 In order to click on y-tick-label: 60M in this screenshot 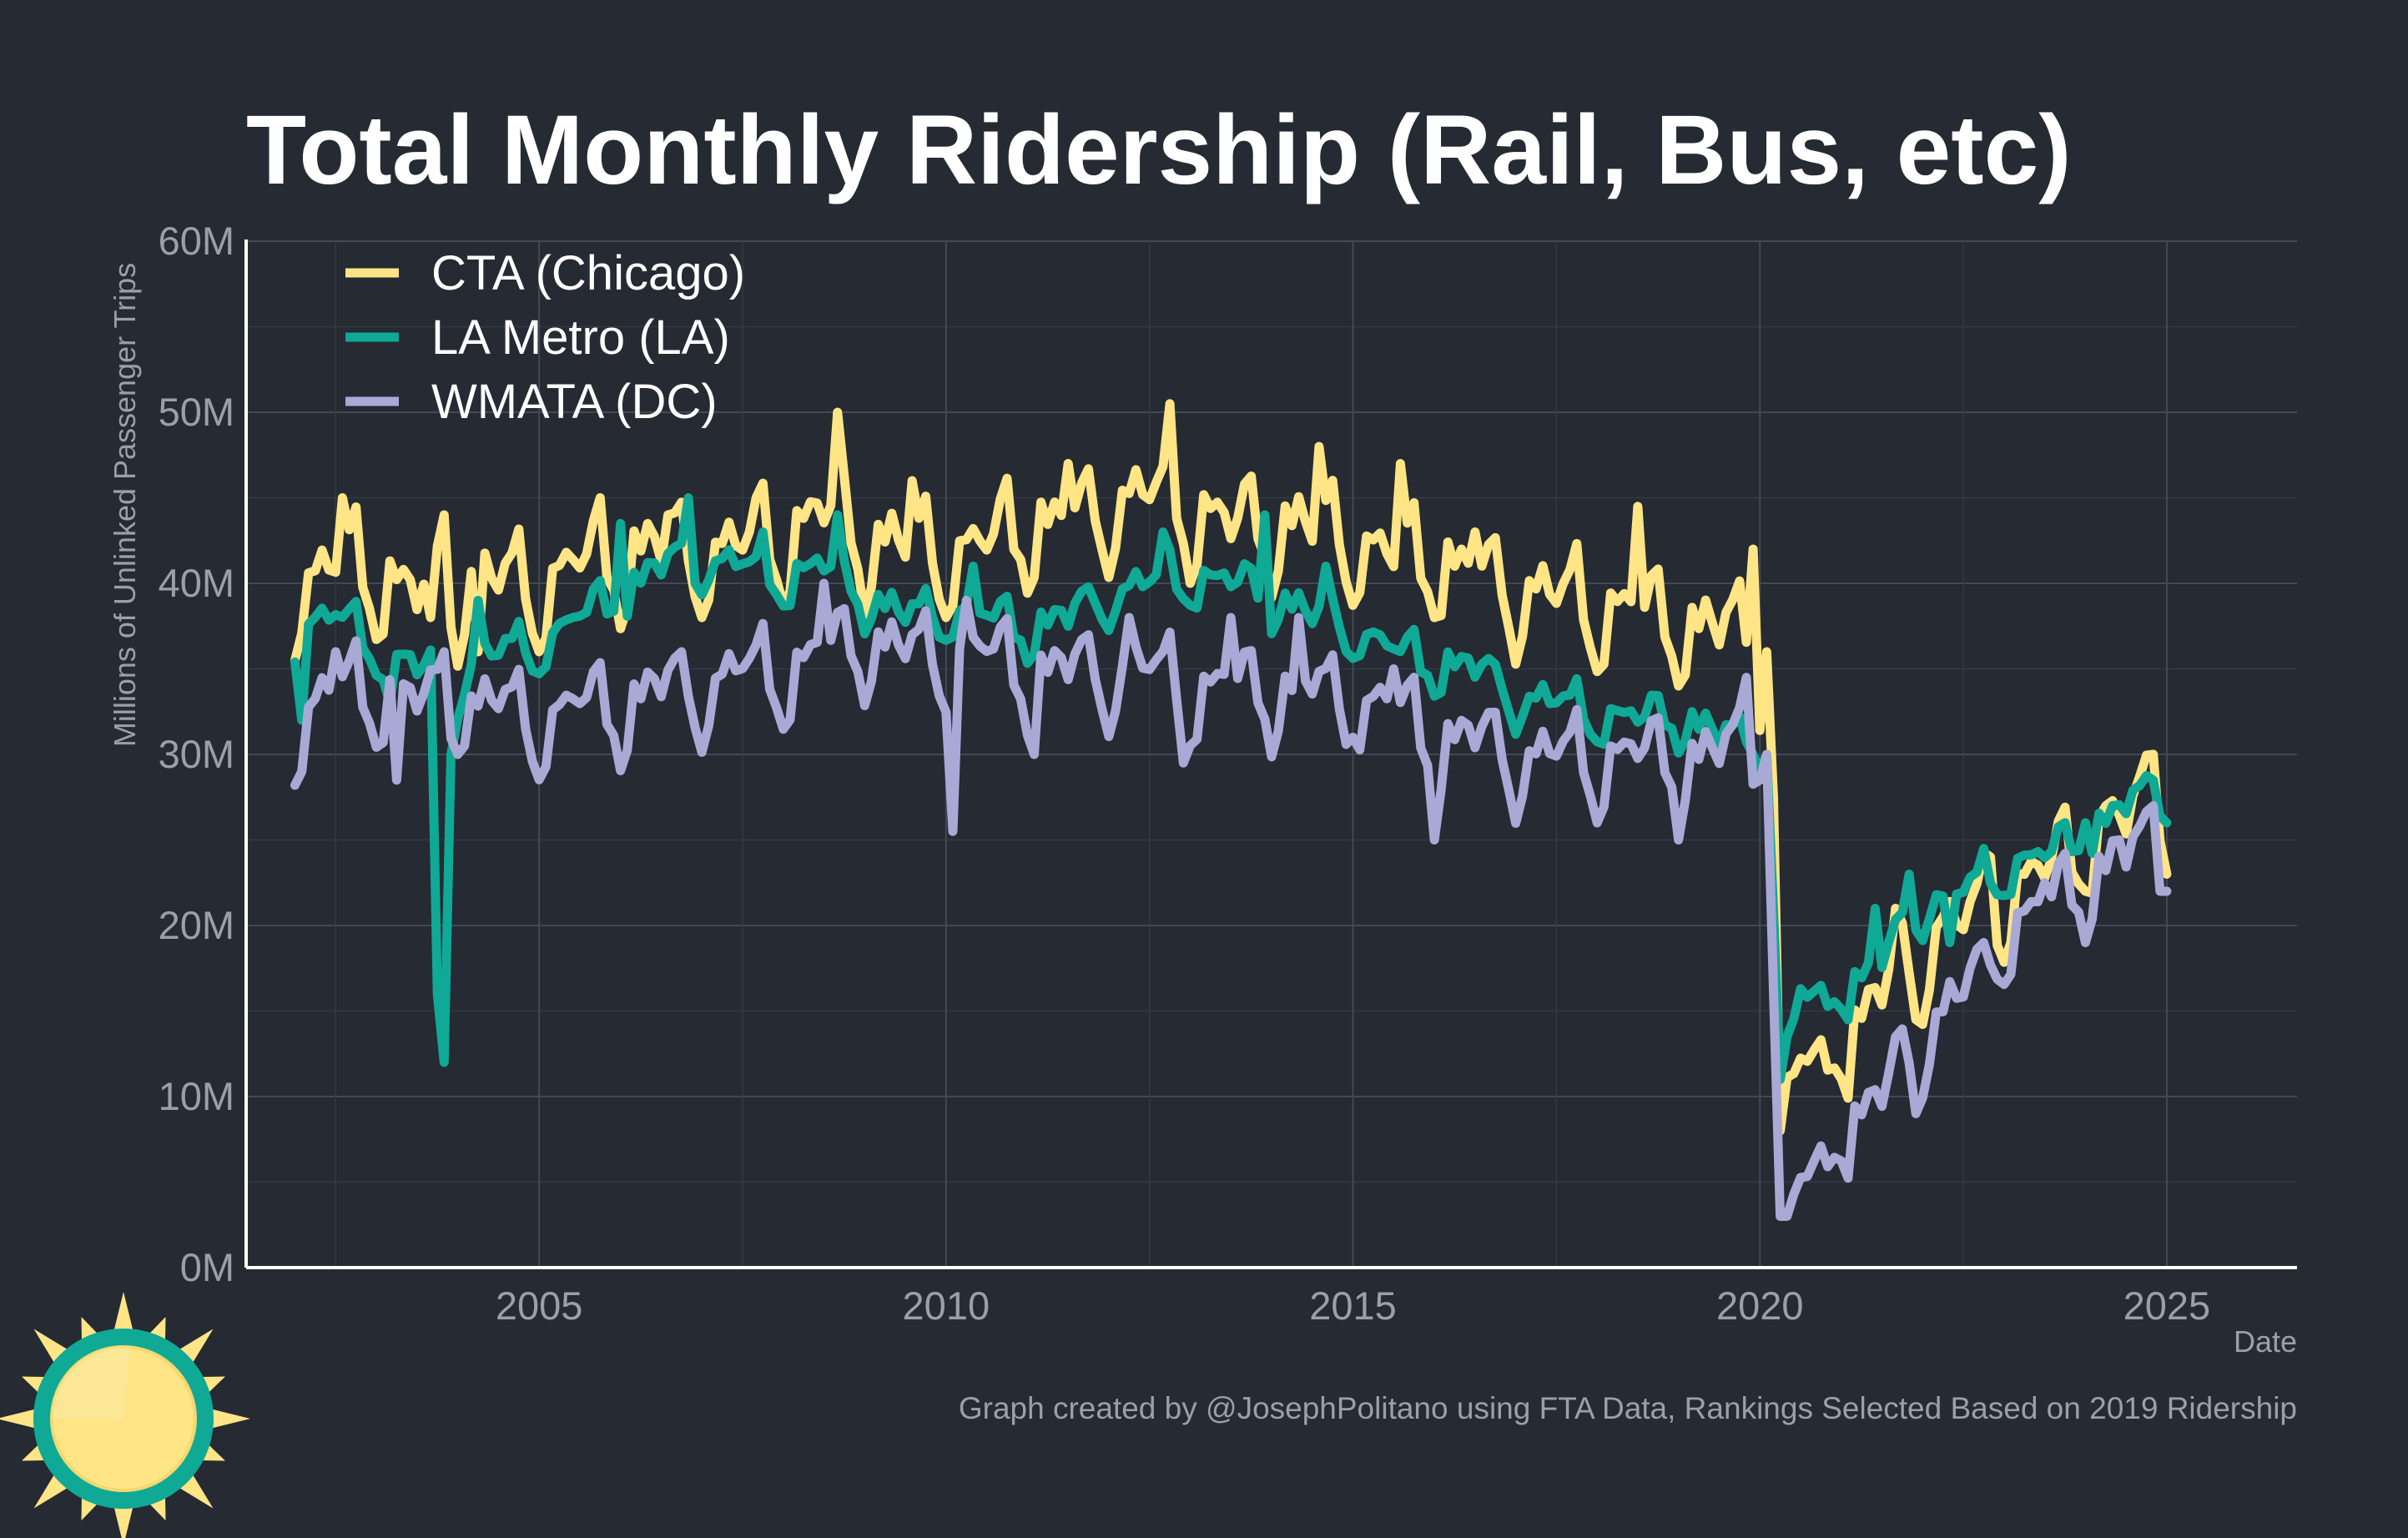, I will do `click(196, 241)`.